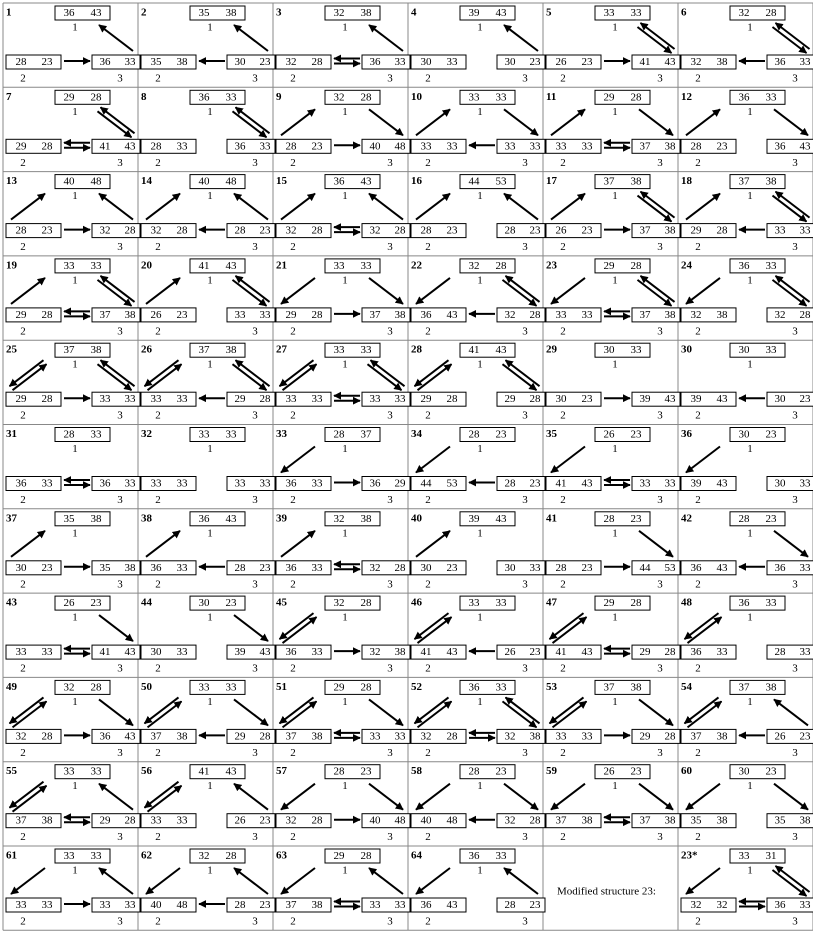  I want to click on structure-id: 13, so click(12, 181).